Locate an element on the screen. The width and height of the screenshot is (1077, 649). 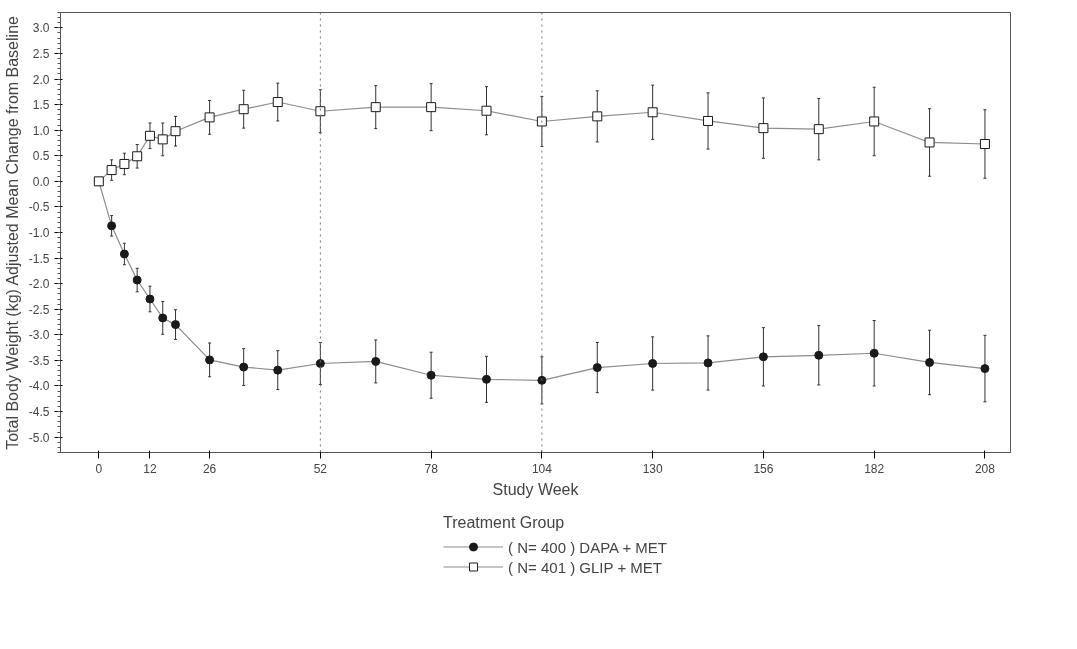
y-tick-label: 0.0 is located at coordinates (41, 181).